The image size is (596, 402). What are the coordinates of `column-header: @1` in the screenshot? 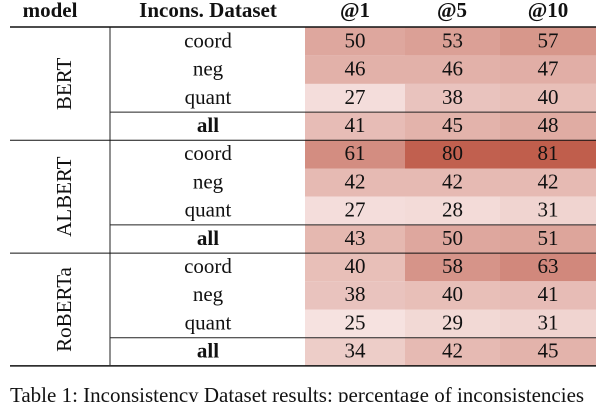 It's located at (355, 11).